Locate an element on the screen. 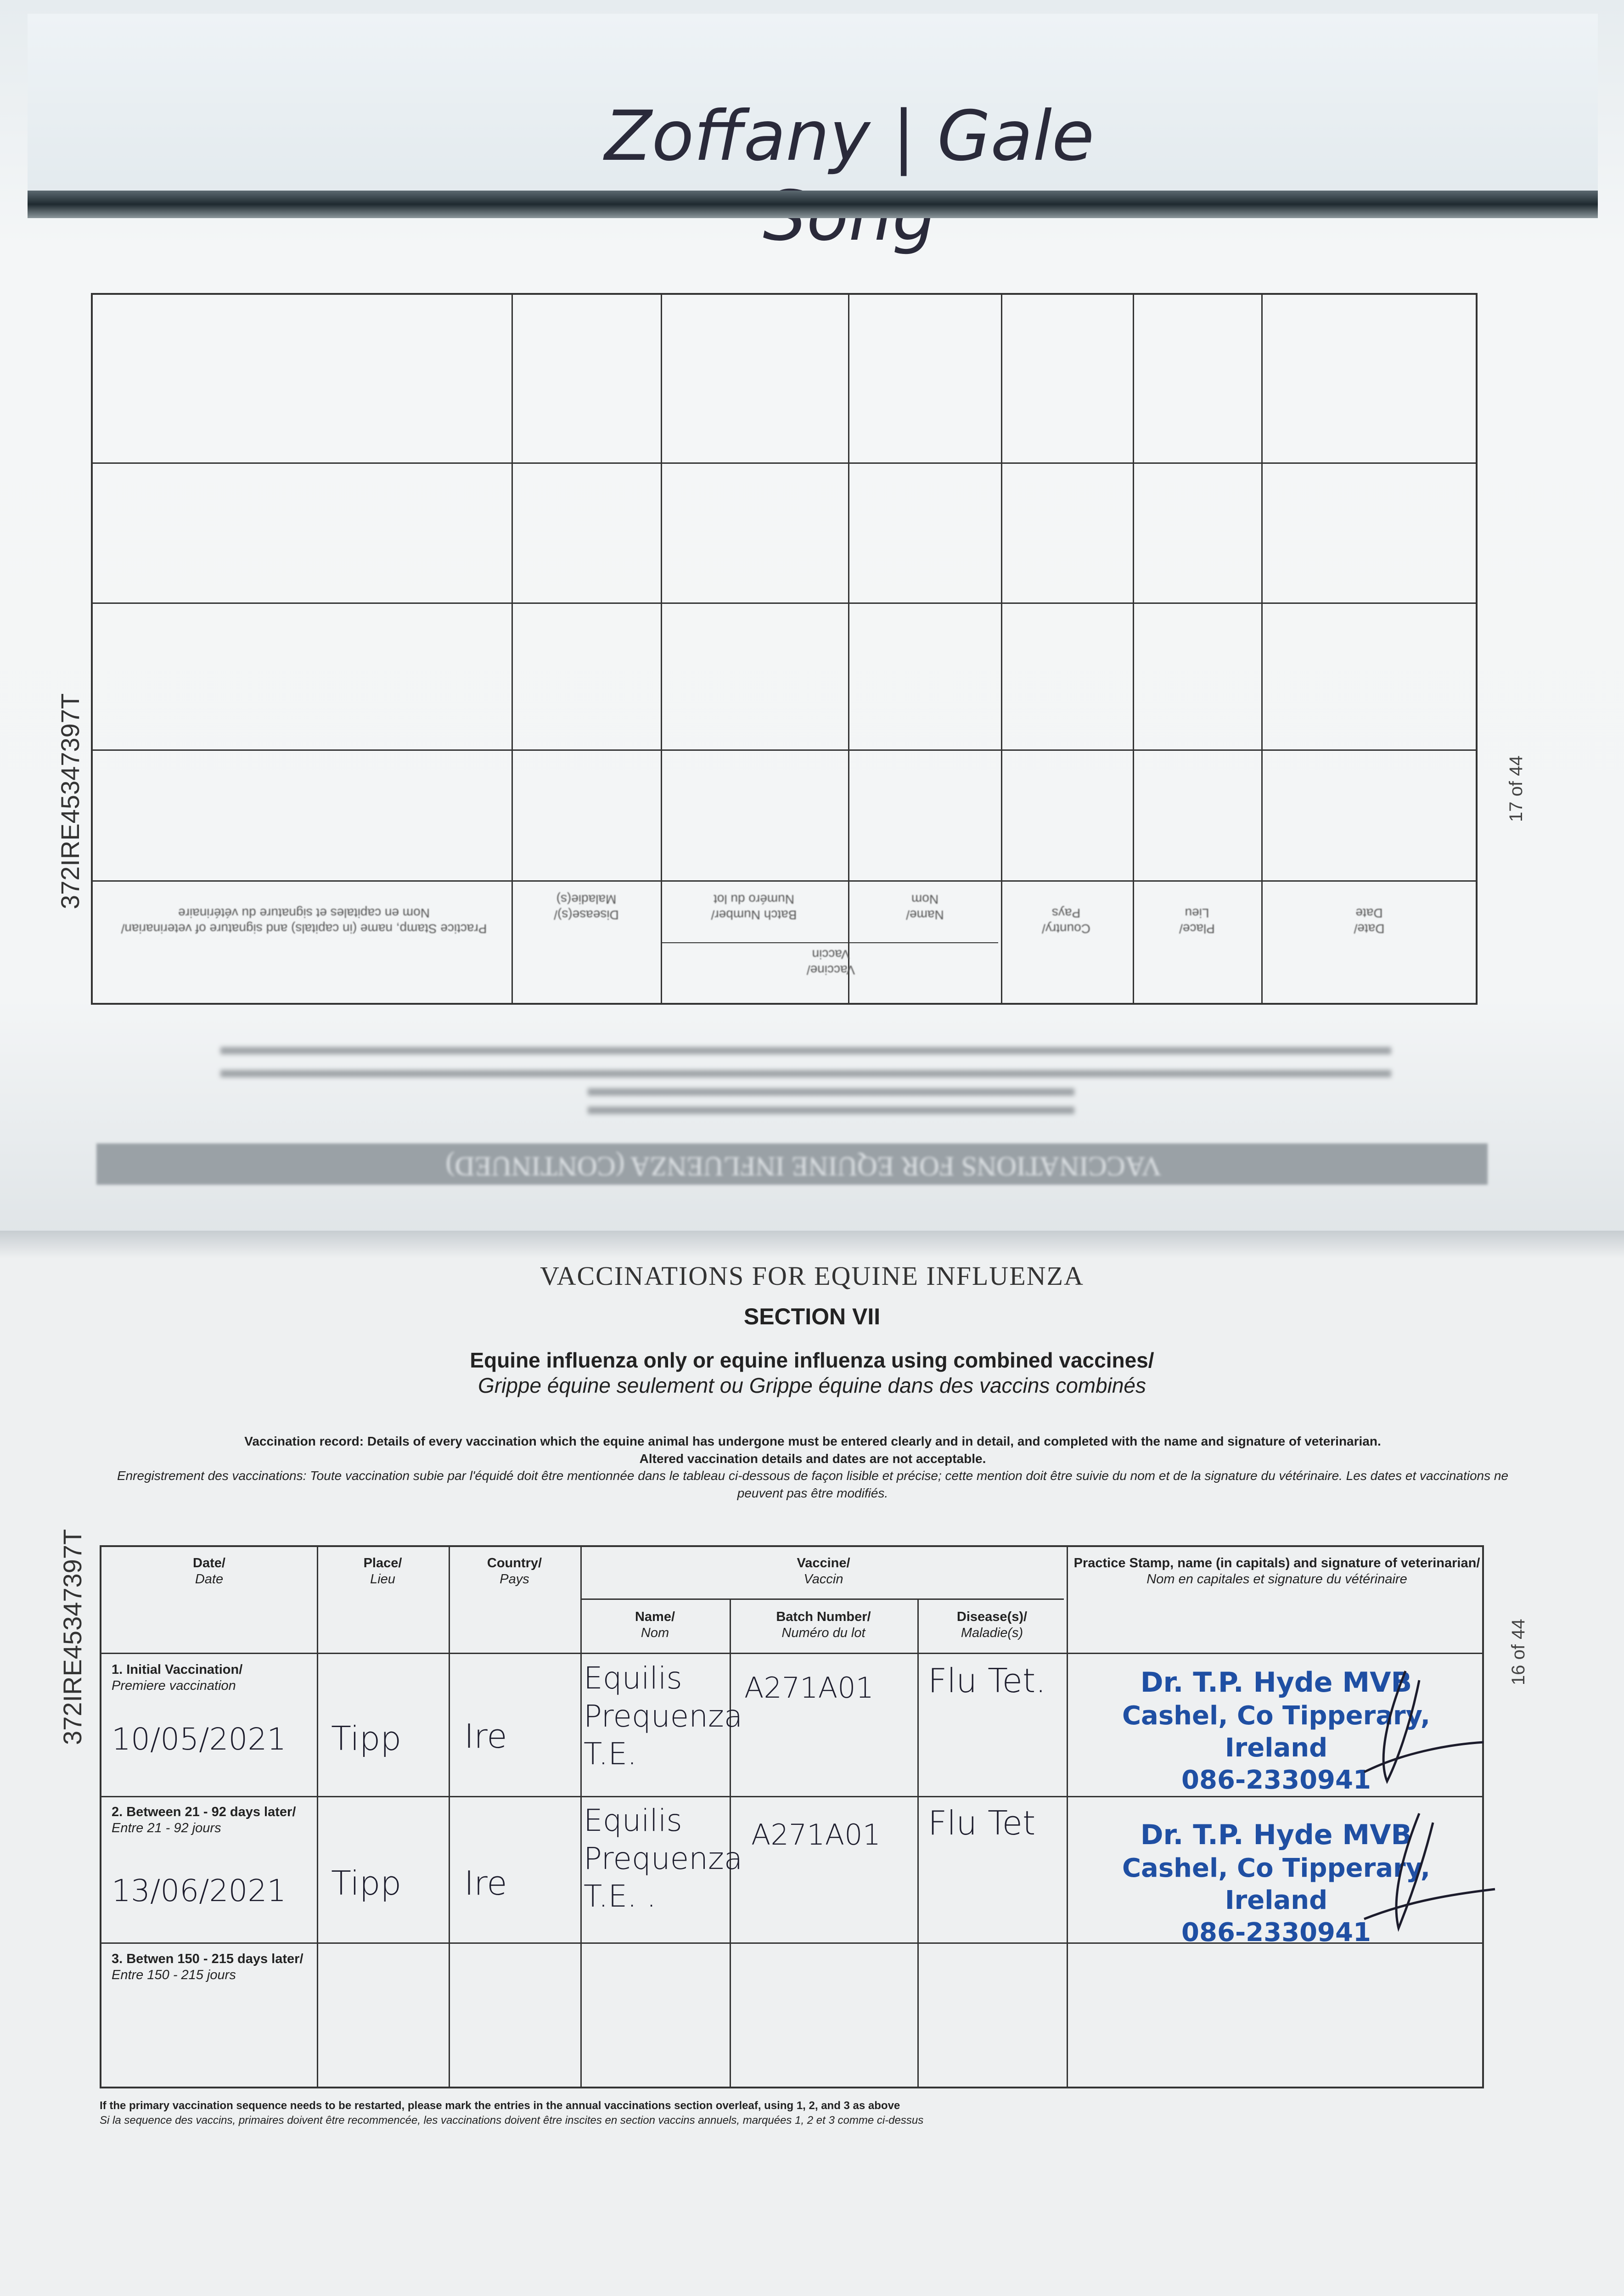 Image resolution: width=1624 pixels, height=2296 pixels. prev-header-country: Country/Pays is located at coordinates (1066, 921).